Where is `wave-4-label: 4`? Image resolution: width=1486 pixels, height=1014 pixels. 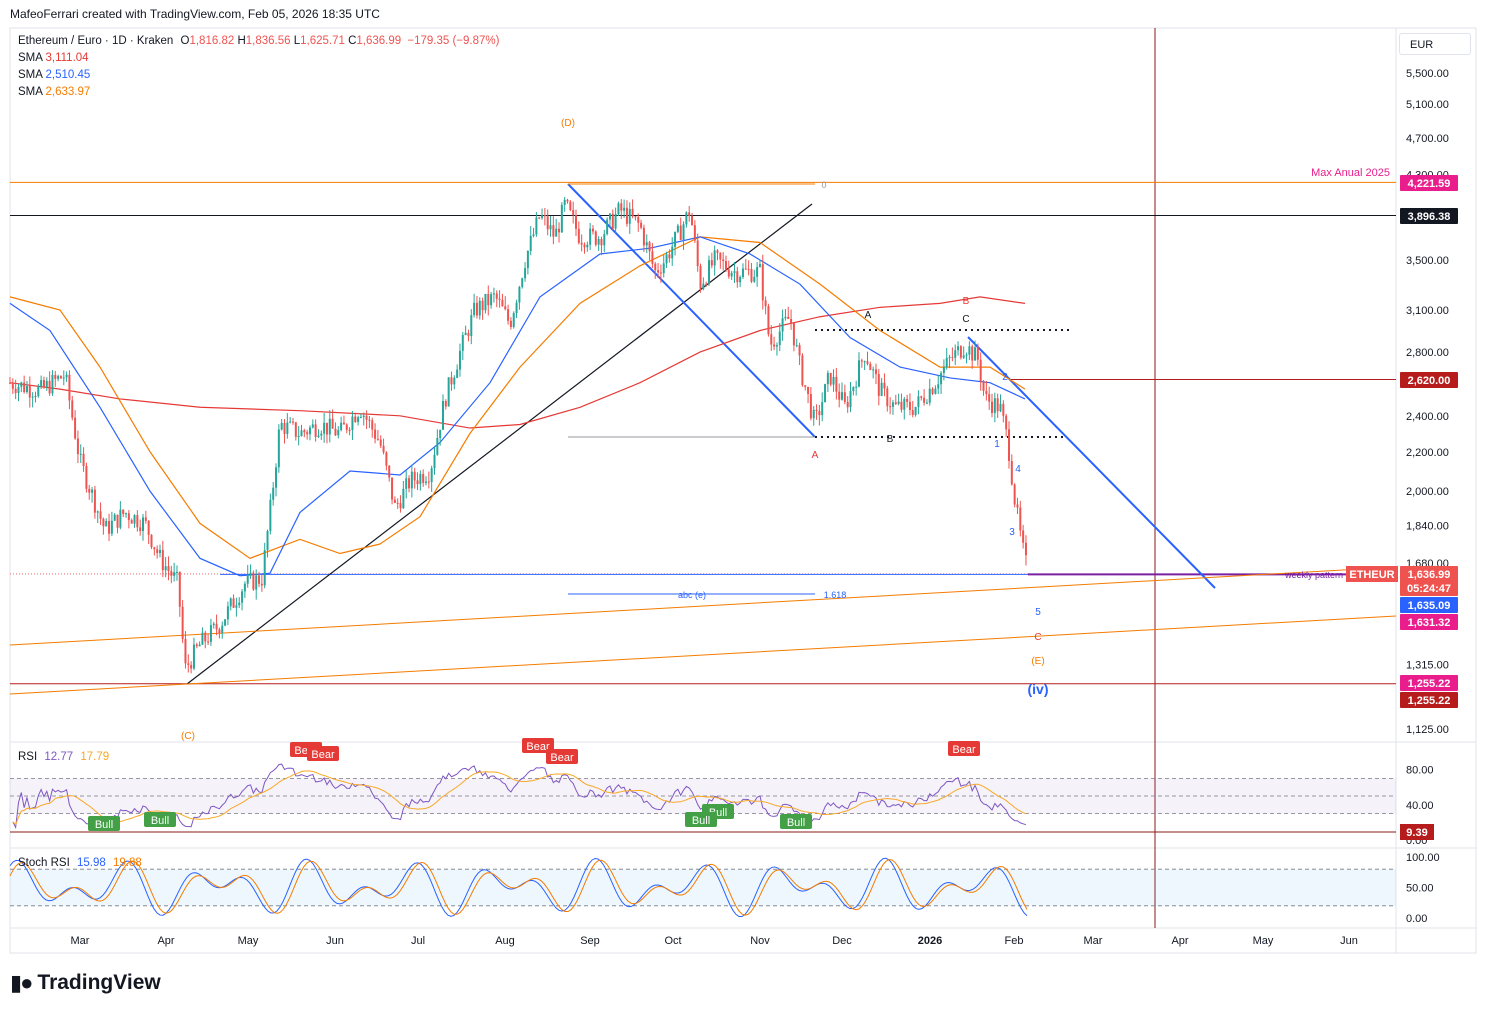 wave-4-label: 4 is located at coordinates (1018, 469).